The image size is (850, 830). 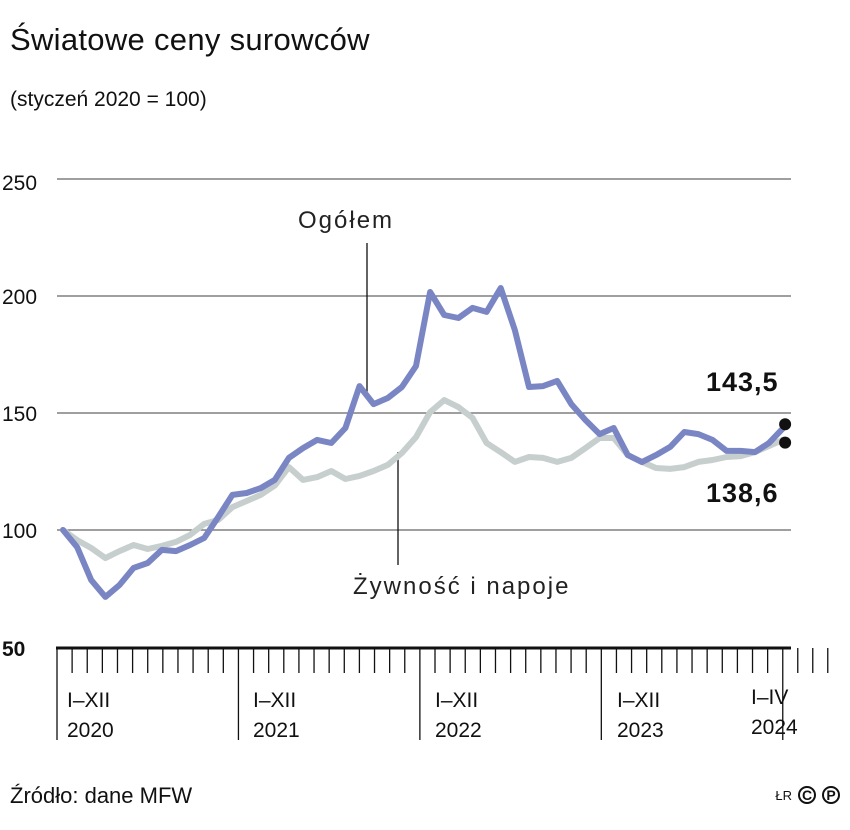 What do you see at coordinates (774, 713) in the screenshot?
I see `x-label-2024: I–IV 2024` at bounding box center [774, 713].